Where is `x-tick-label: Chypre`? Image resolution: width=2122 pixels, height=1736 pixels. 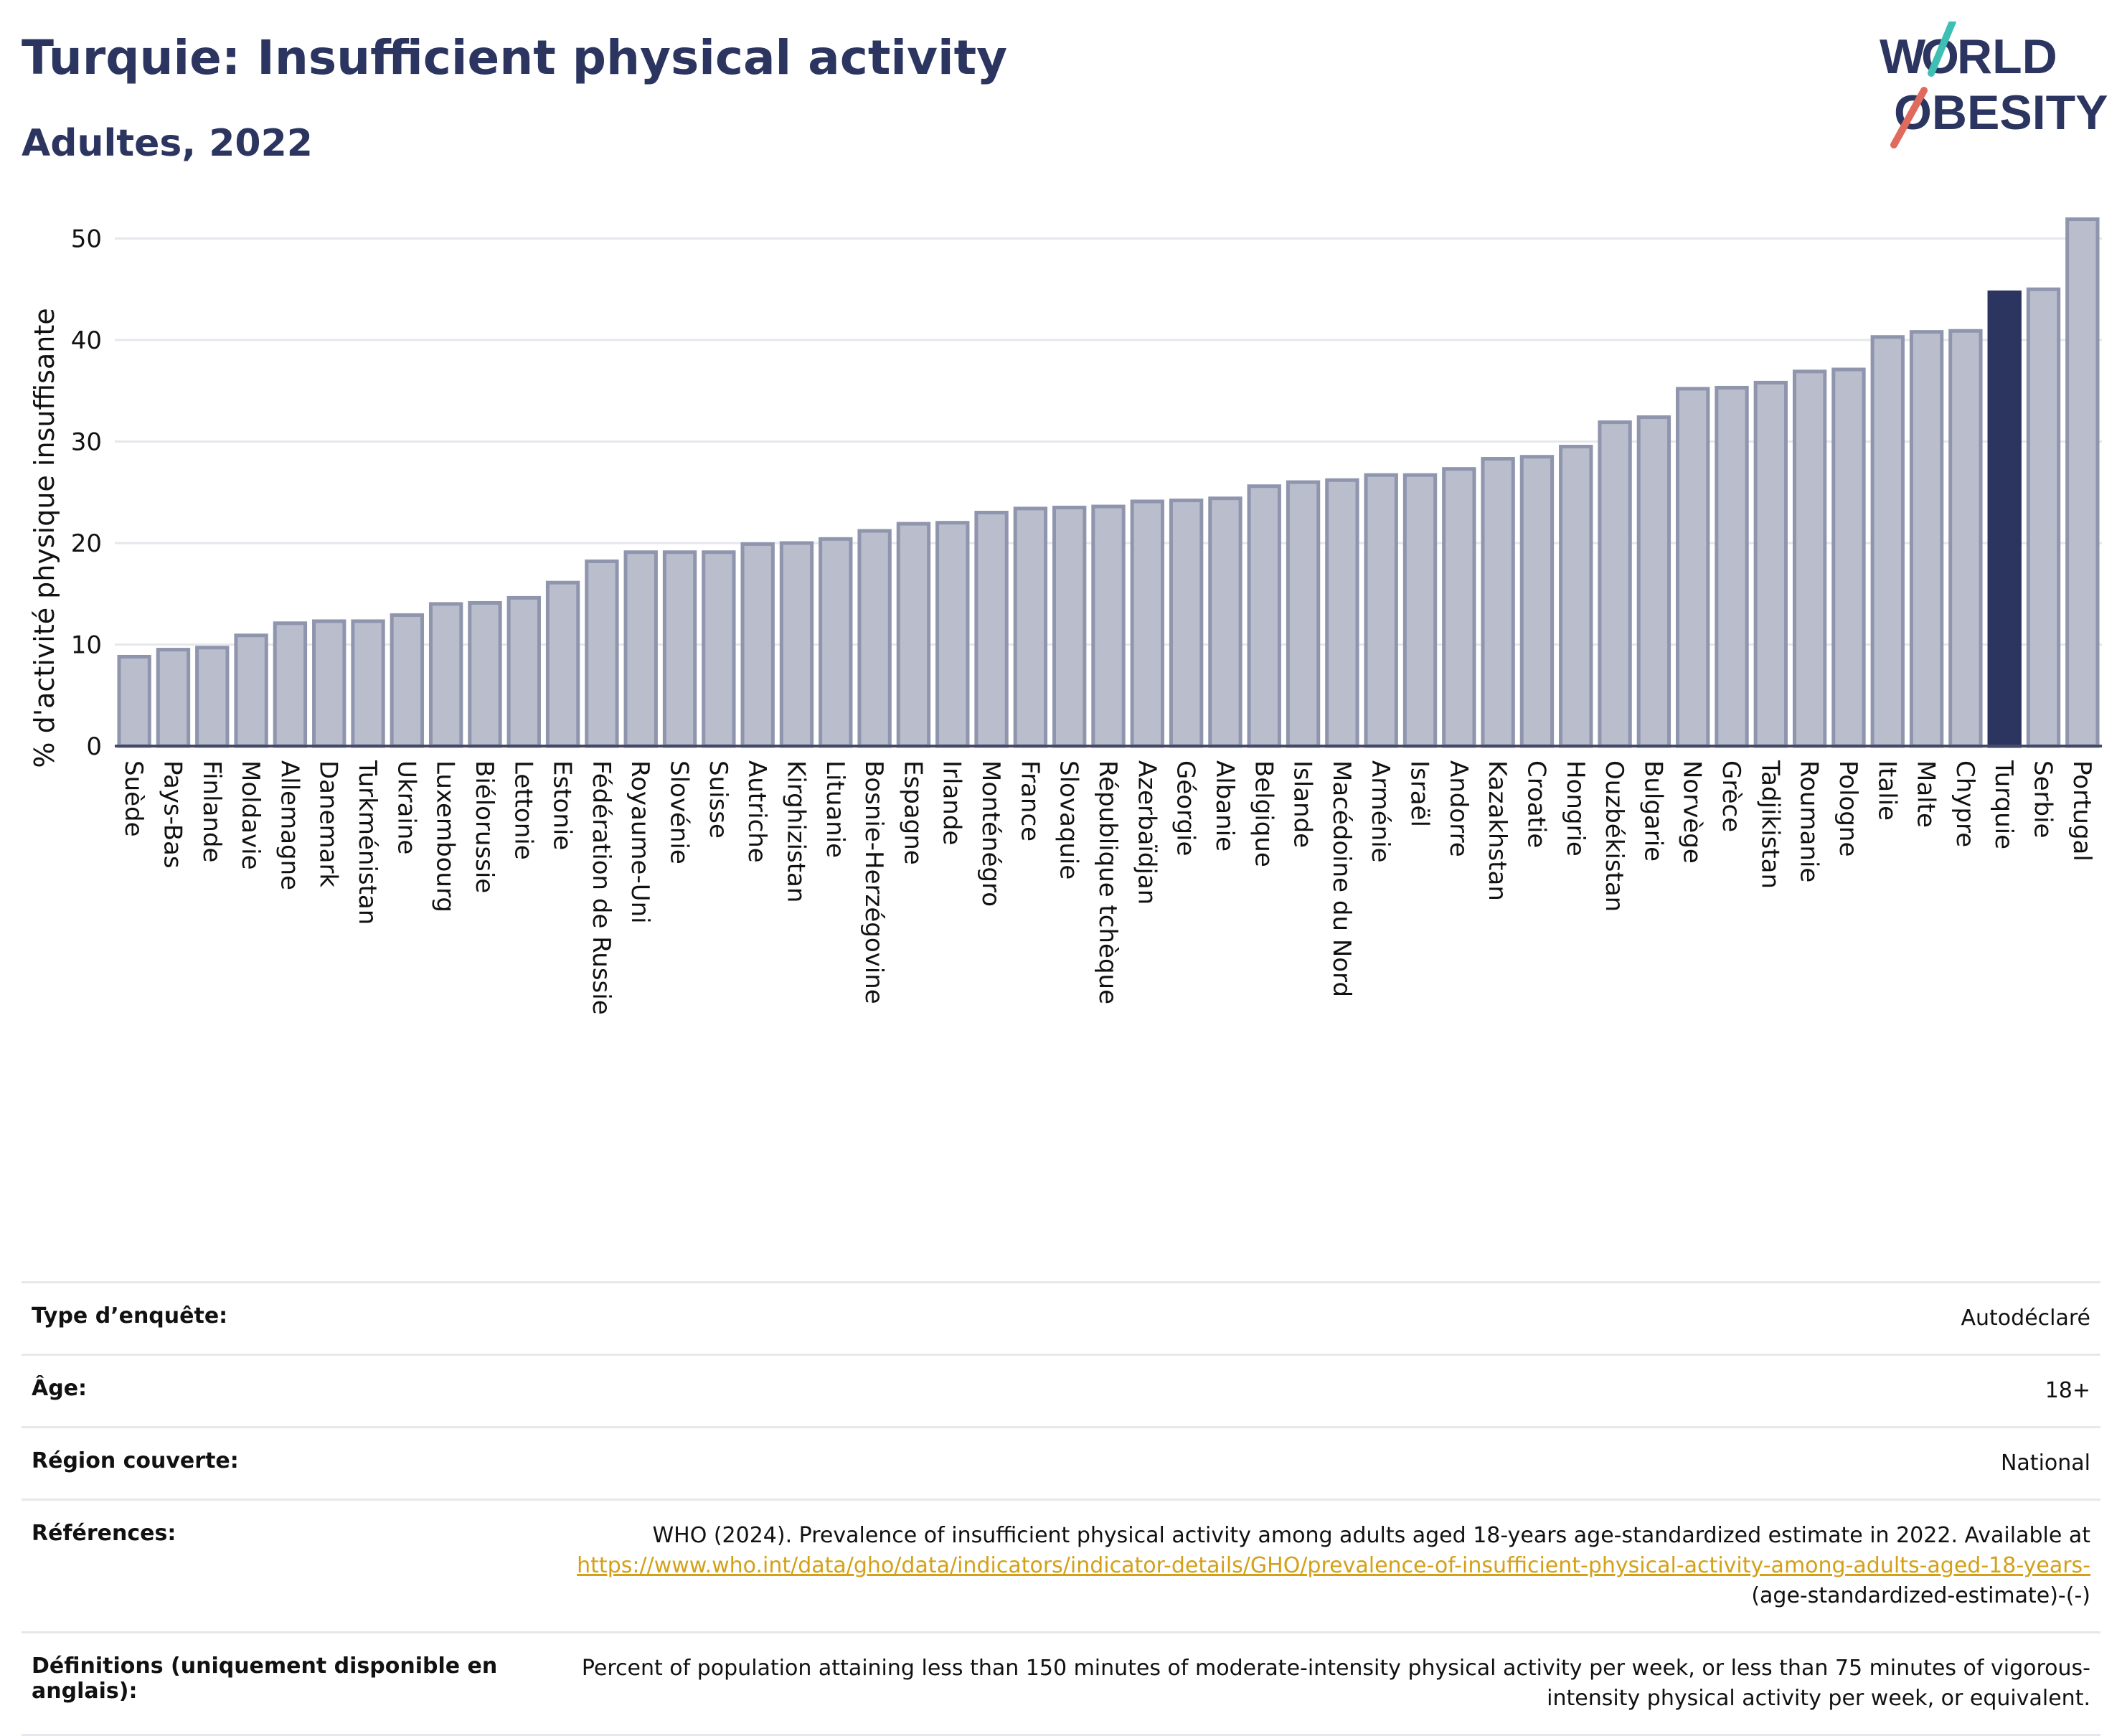 x-tick-label: Chypre is located at coordinates (1965, 803).